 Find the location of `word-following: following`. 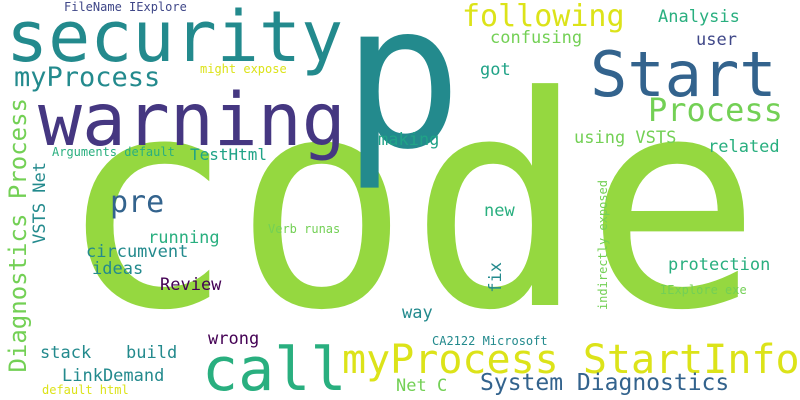

word-following: following is located at coordinates (543, 17).